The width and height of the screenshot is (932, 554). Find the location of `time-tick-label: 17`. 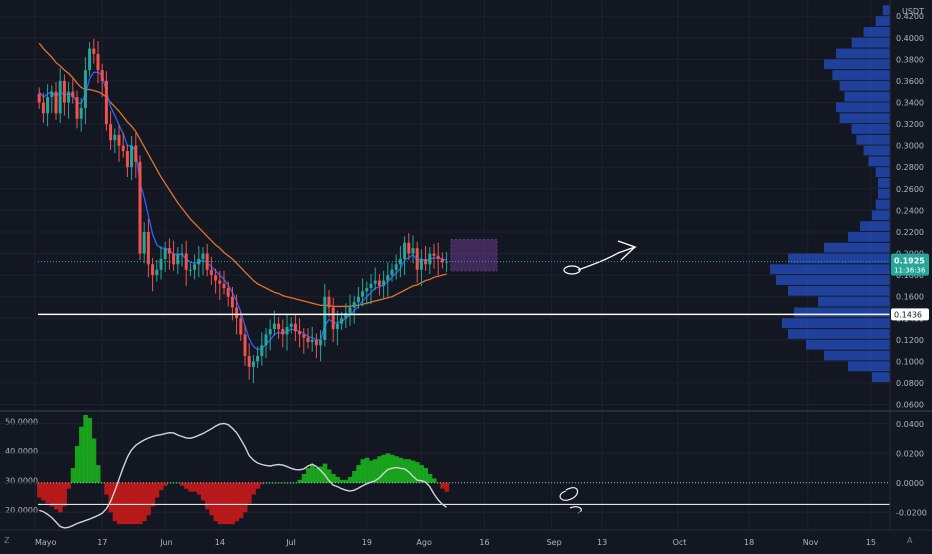

time-tick-label: 17 is located at coordinates (102, 542).